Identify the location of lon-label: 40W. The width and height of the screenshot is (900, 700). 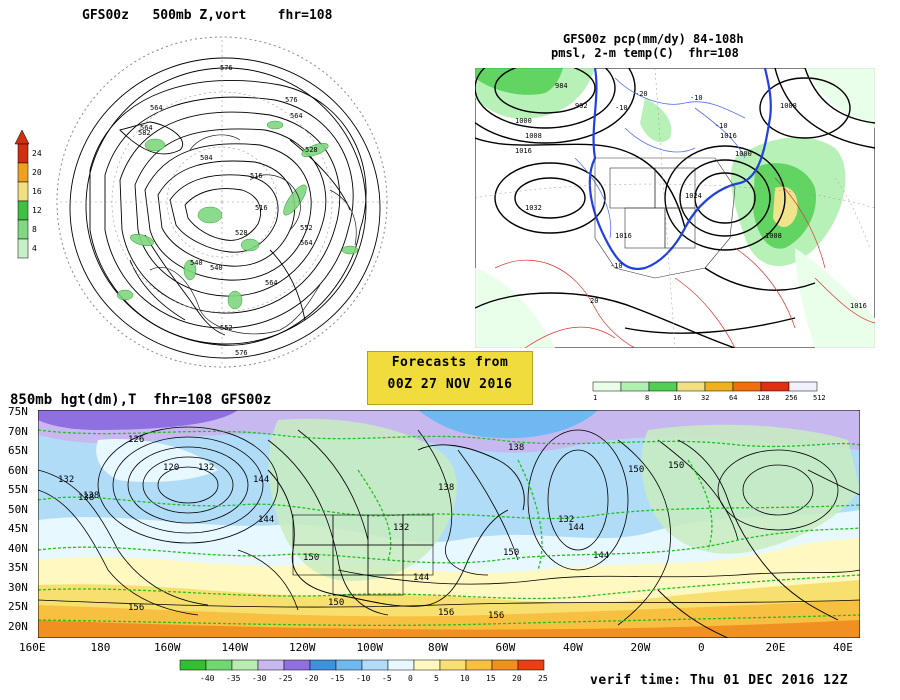
(573, 647).